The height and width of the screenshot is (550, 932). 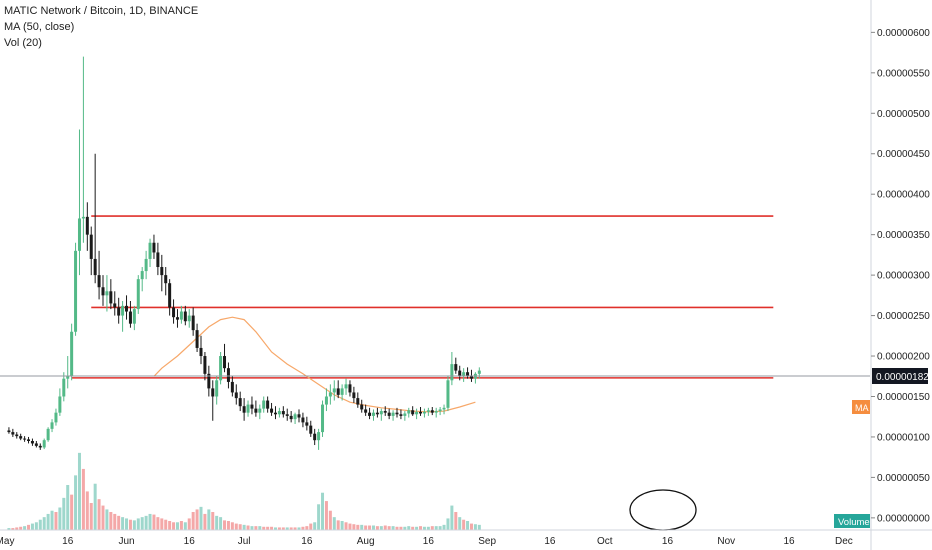 I want to click on indicator-ma: MA (50, close), so click(x=39, y=27).